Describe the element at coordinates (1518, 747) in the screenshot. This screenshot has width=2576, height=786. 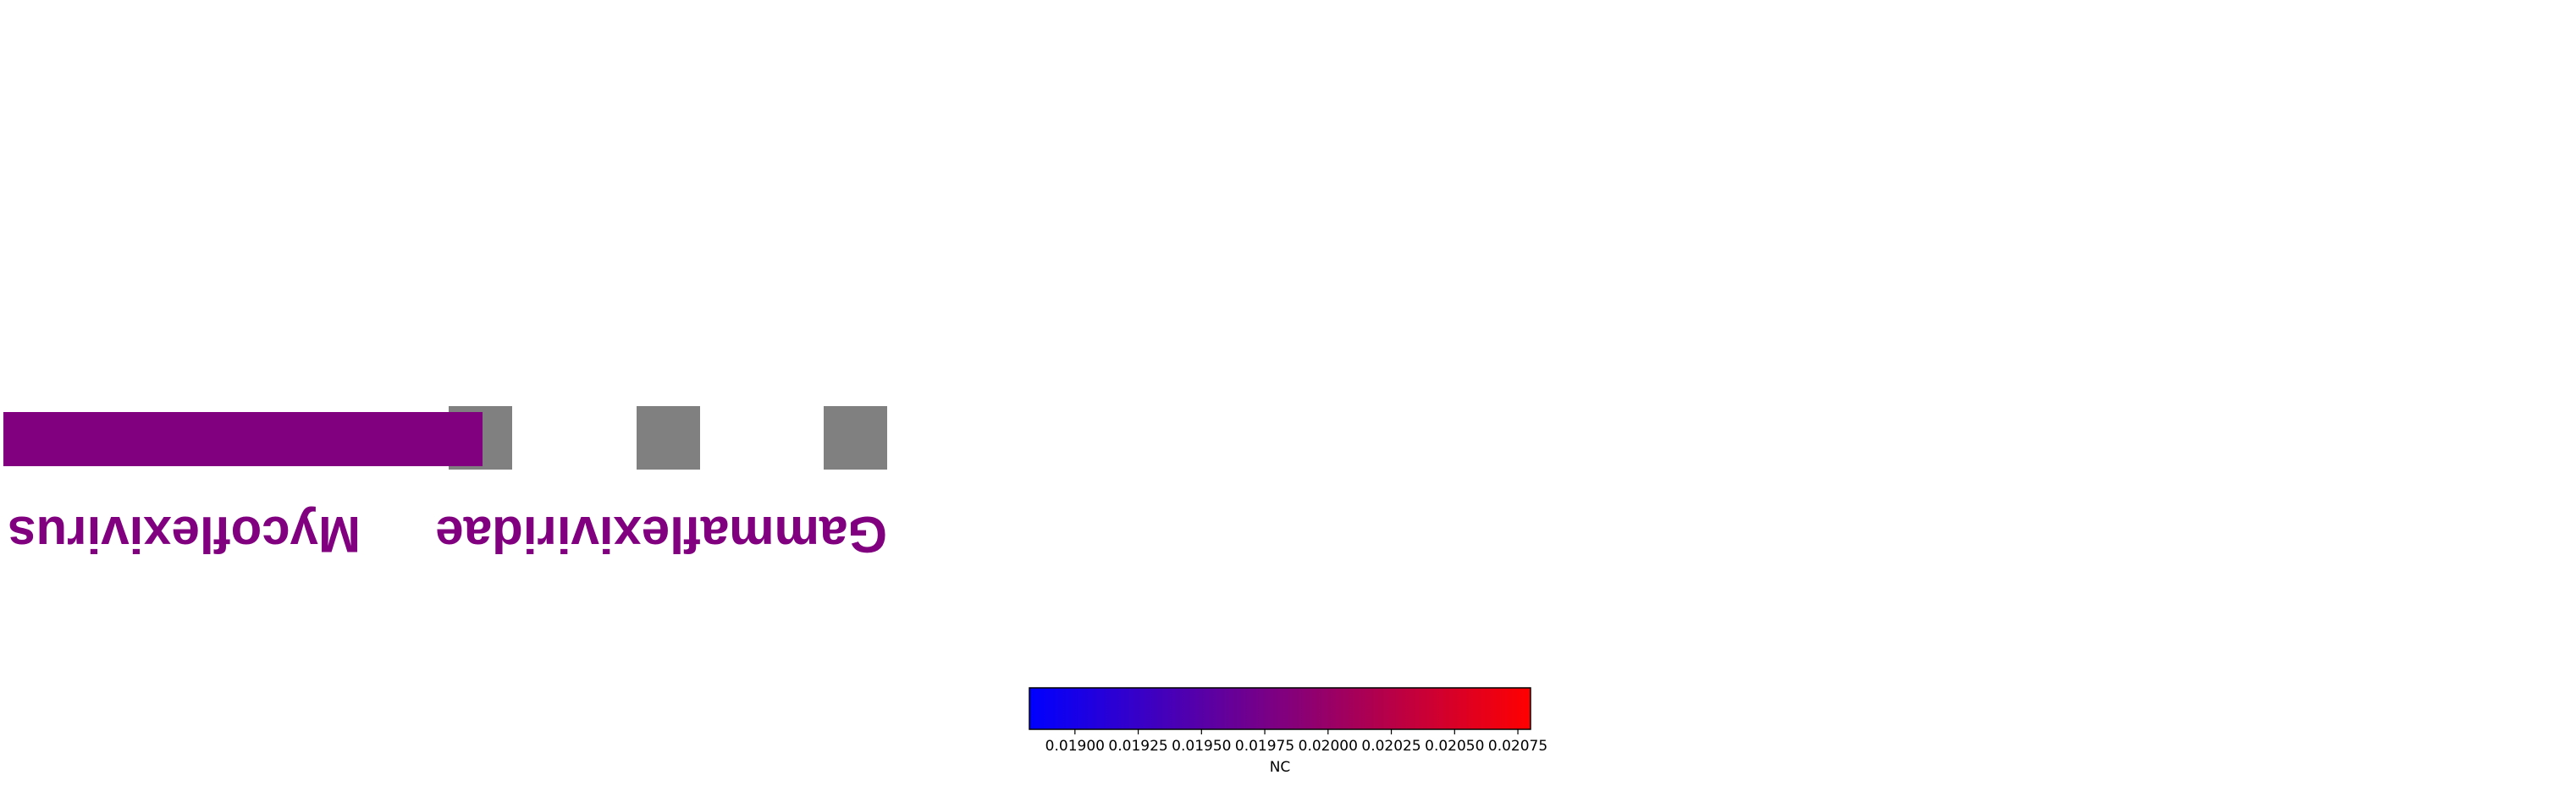
I see `colorbar-tick-label: 0.02075` at that location.